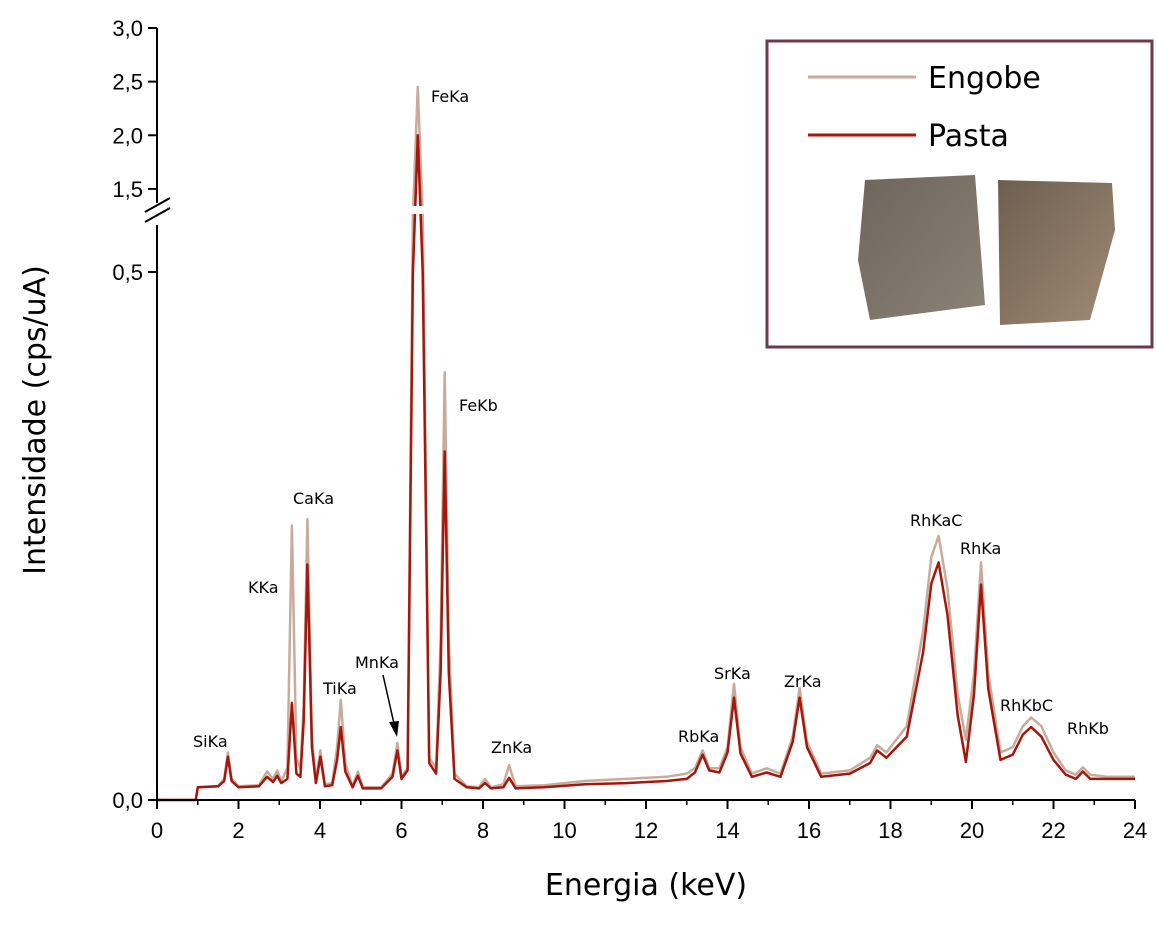 This screenshot has width=1157, height=928. What do you see at coordinates (1053, 830) in the screenshot?
I see `x-tick-label: 22` at bounding box center [1053, 830].